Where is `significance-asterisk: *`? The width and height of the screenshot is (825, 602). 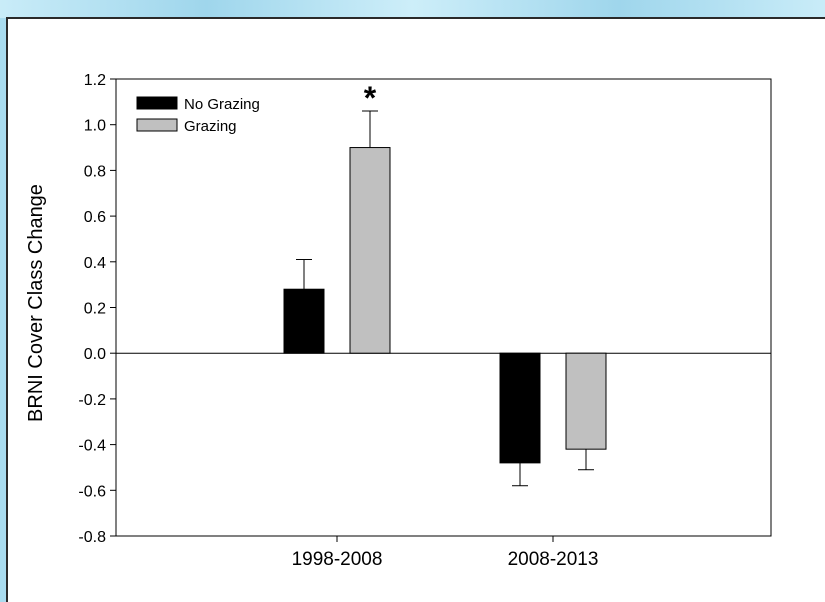 significance-asterisk: * is located at coordinates (370, 98).